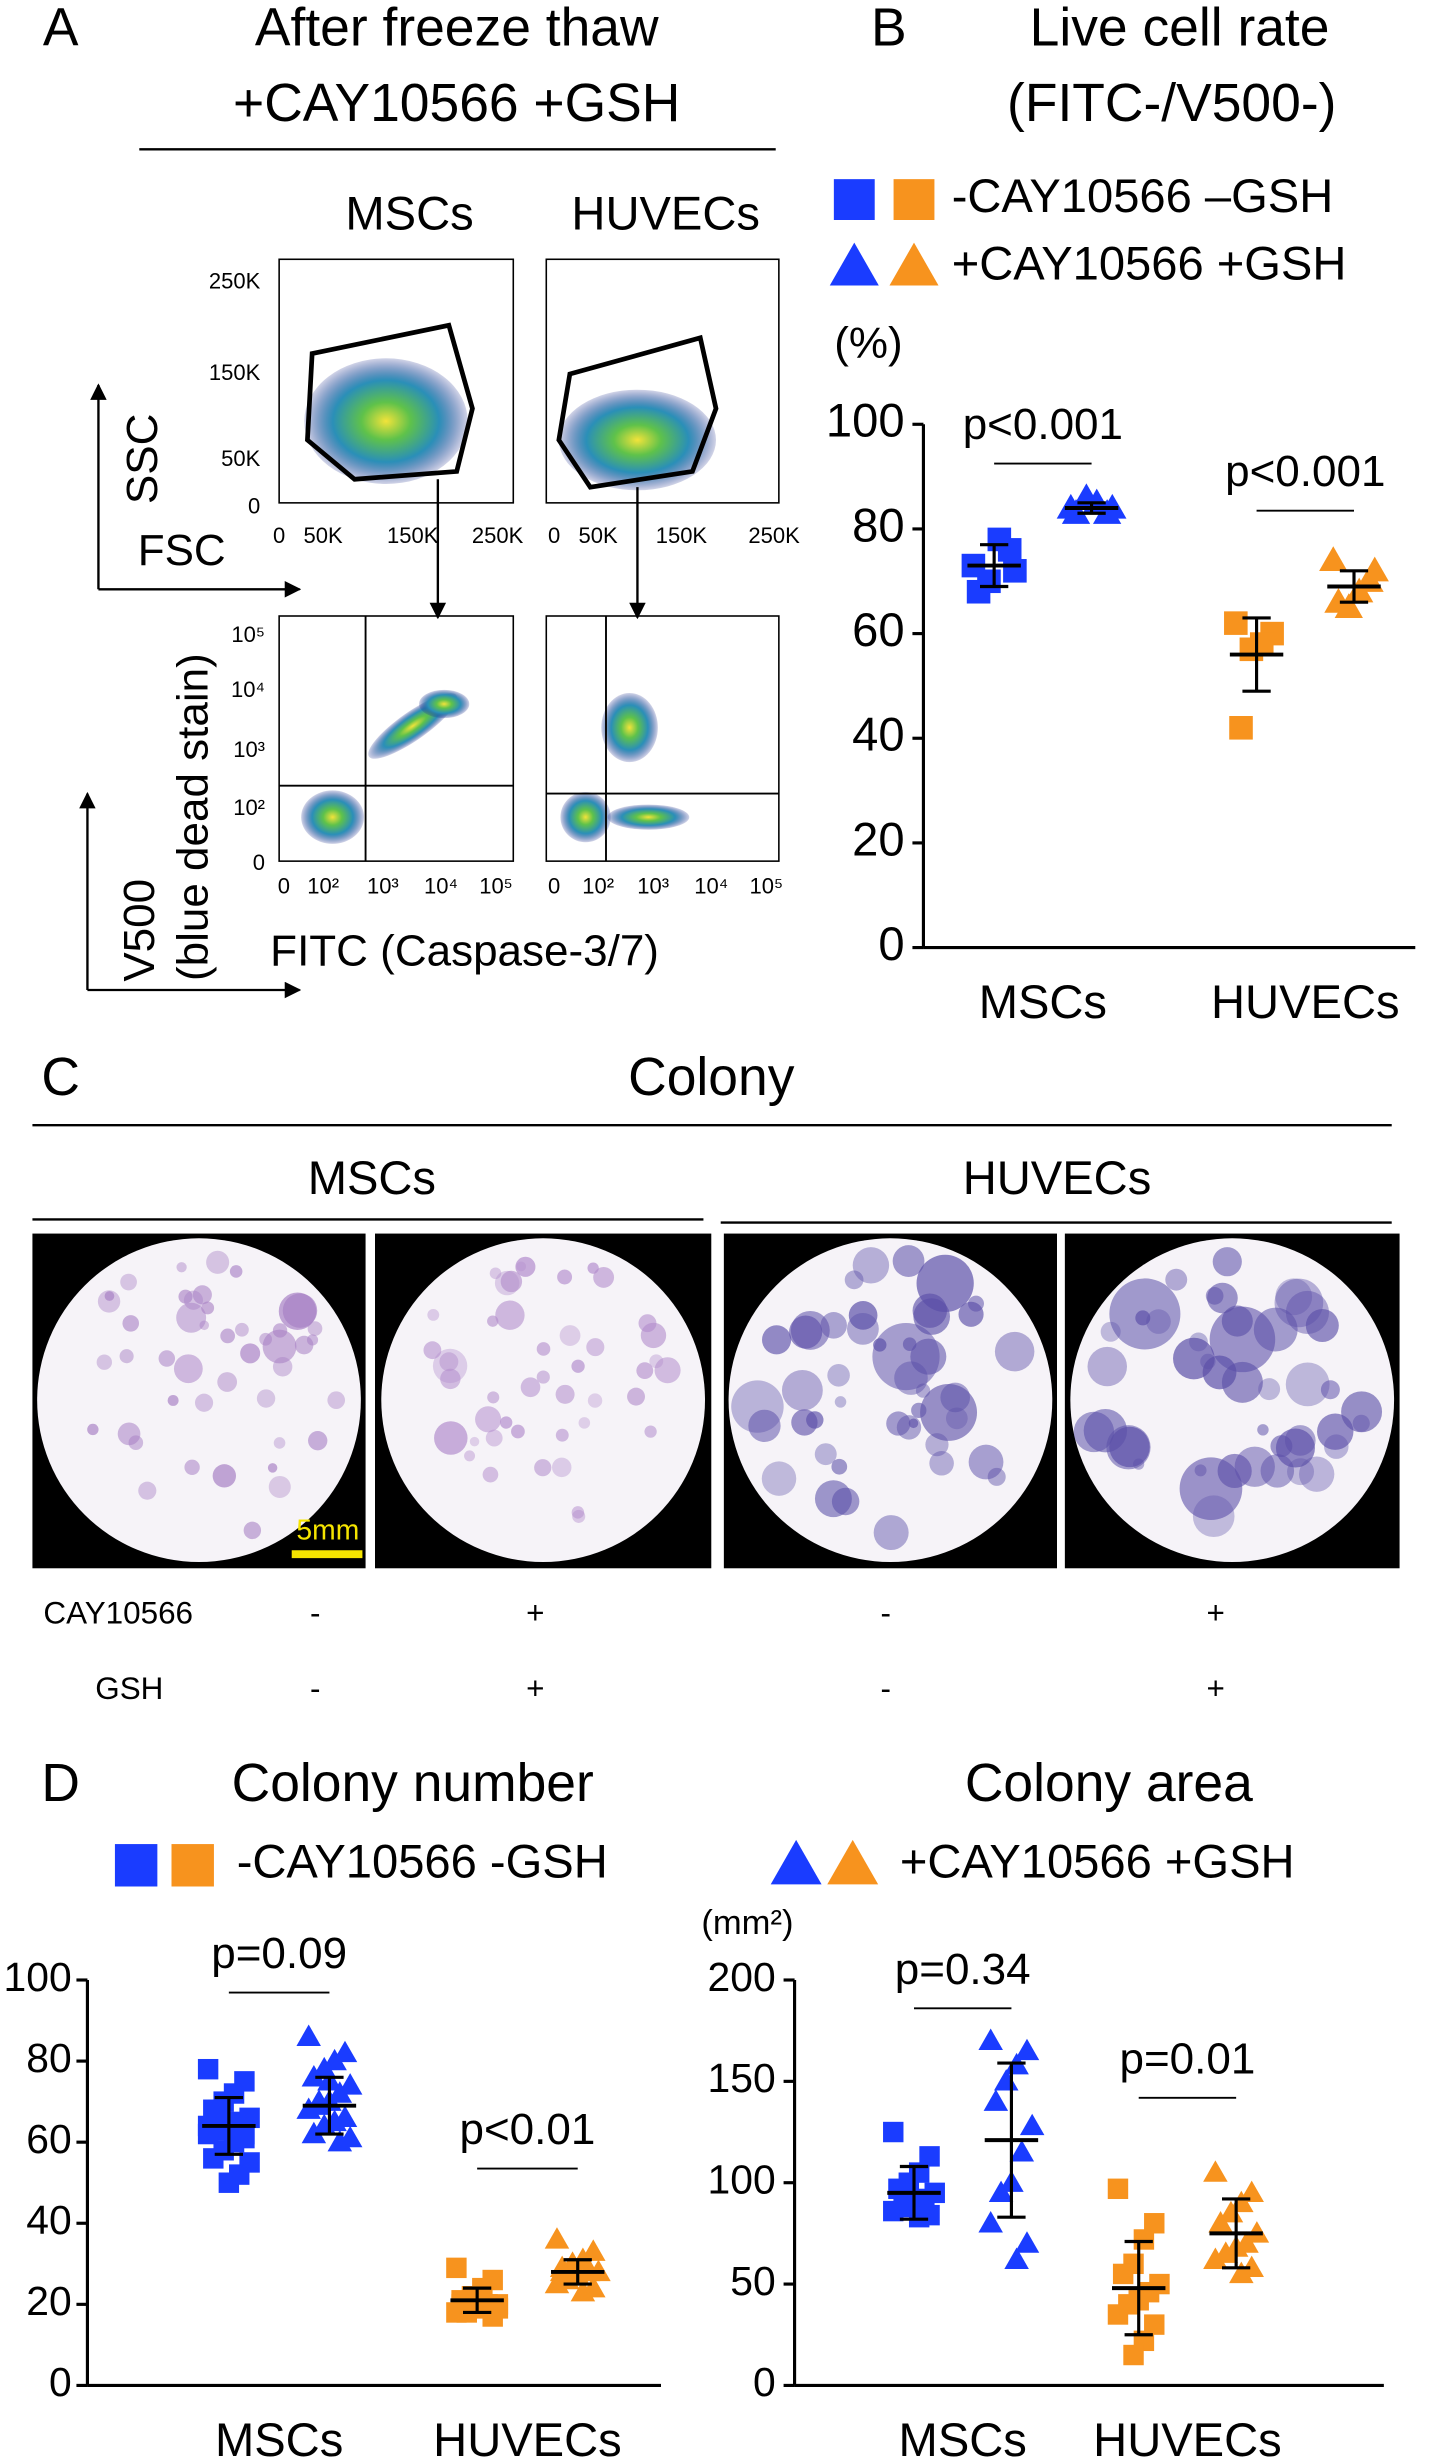 The height and width of the screenshot is (2464, 1443). I want to click on scale-bar-label: 5mm, so click(327, 1530).